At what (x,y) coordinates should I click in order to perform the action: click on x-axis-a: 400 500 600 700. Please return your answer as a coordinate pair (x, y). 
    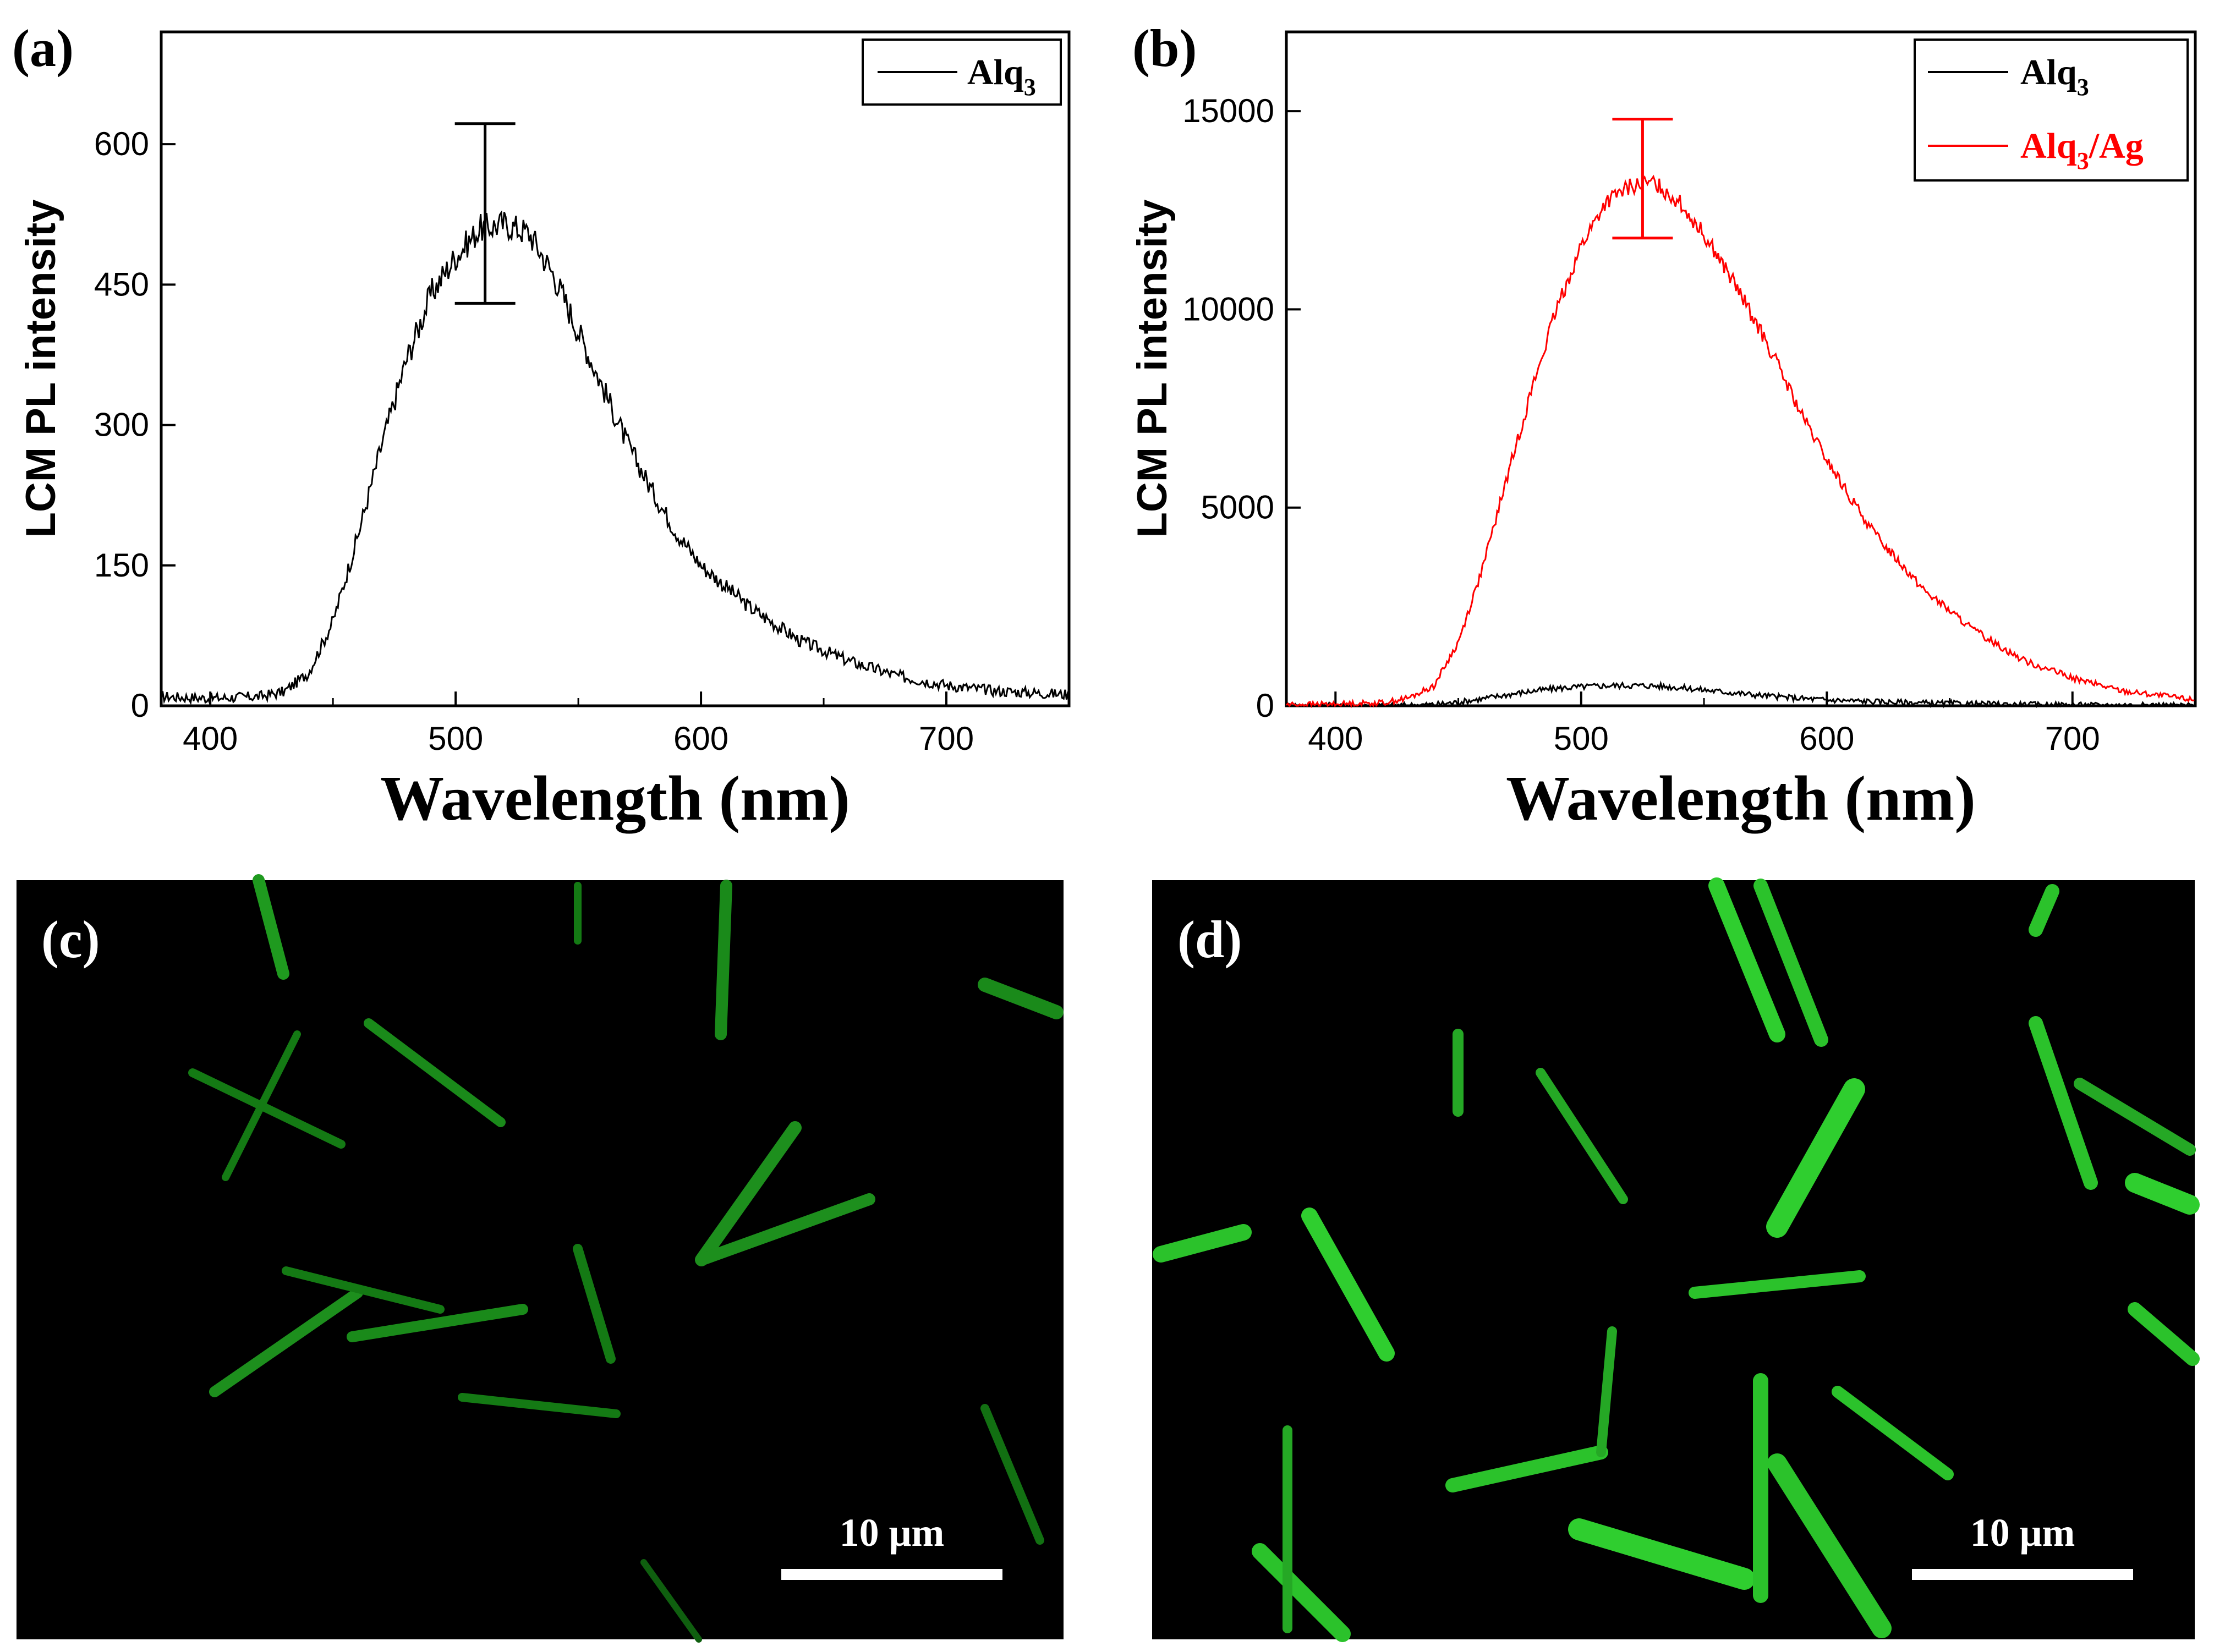
    Looking at the image, I should click on (626, 724).